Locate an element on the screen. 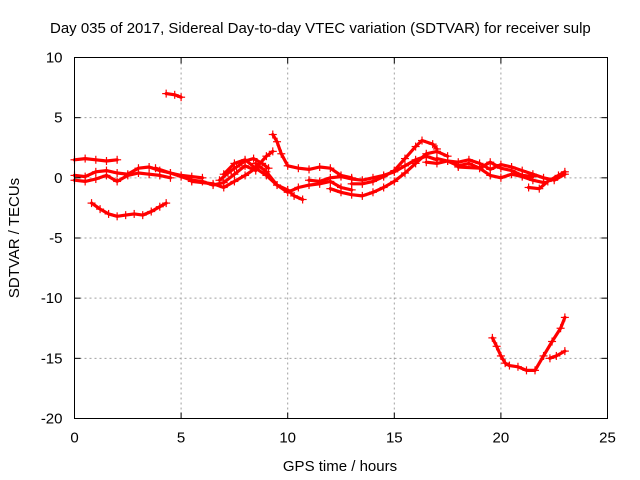 Image resolution: width=640 pixels, height=480 pixels. y-tick-label: -10 is located at coordinates (52, 298).